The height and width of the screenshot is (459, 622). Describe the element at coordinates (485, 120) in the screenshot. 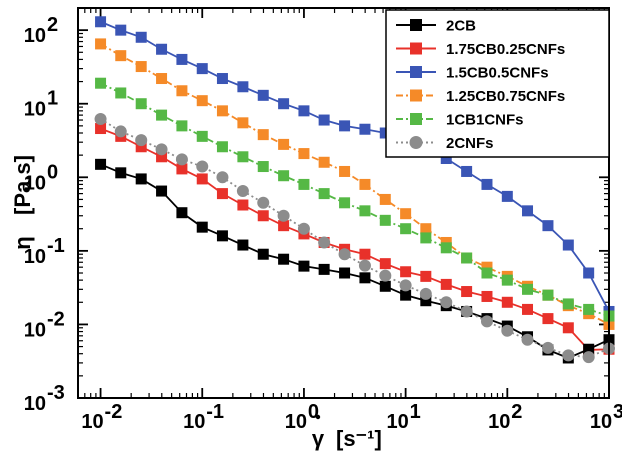

I see `legend-label: 1CB1CNFs` at that location.